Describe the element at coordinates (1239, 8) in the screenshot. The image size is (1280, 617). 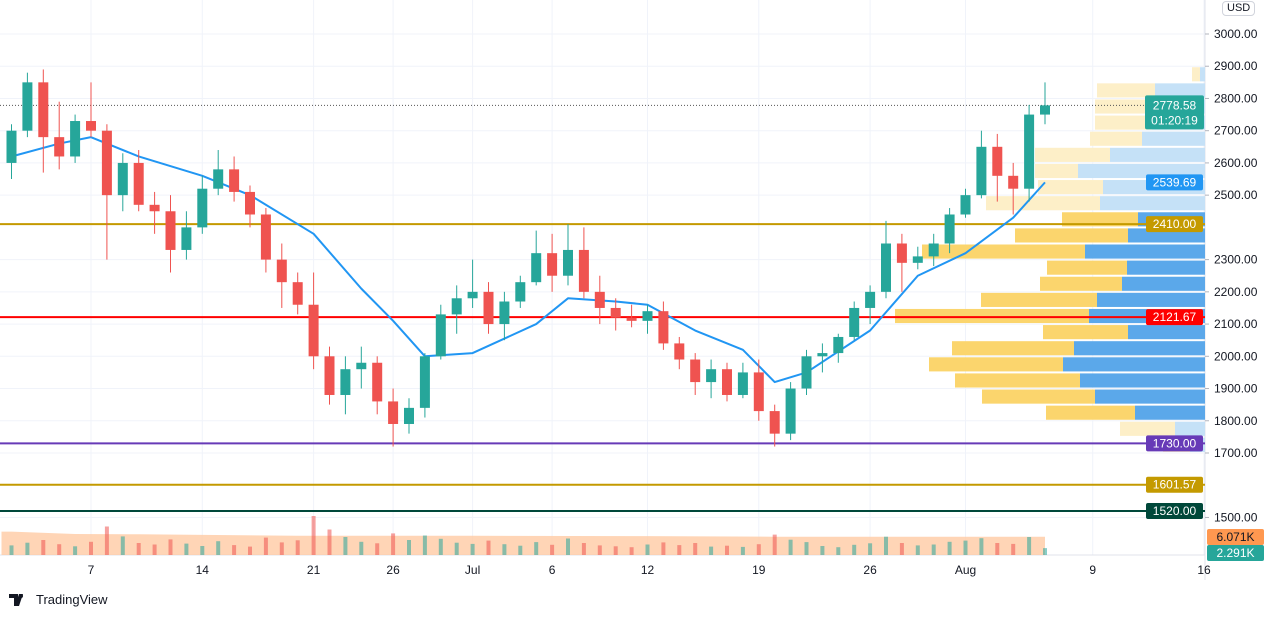
I see `currency-label: USD` at that location.